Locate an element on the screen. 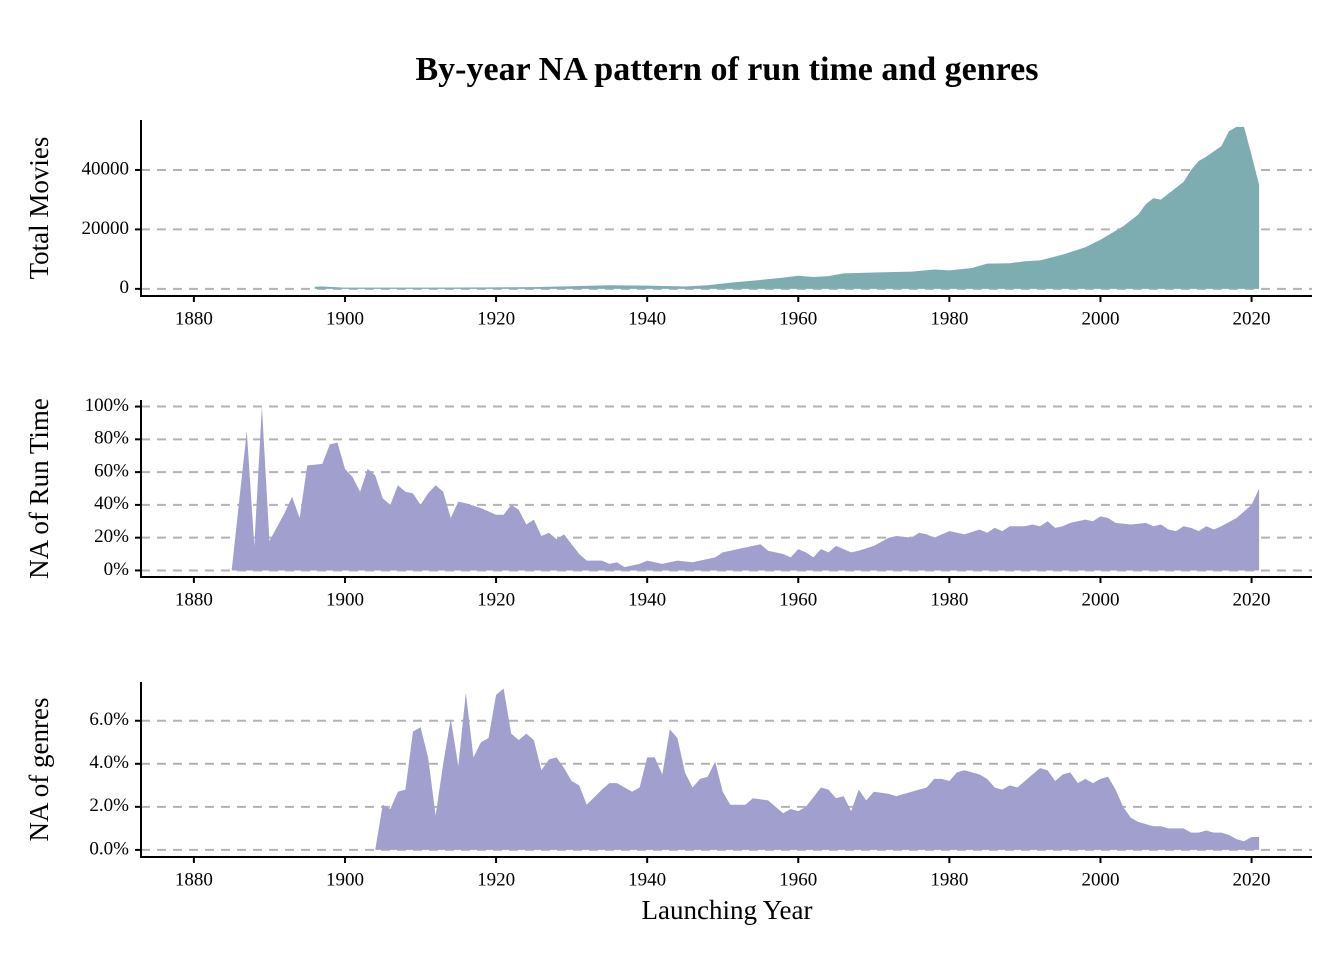 Image resolution: width=1344 pixels, height=960 pixels. y-tick-label: 100% is located at coordinates (107, 405).